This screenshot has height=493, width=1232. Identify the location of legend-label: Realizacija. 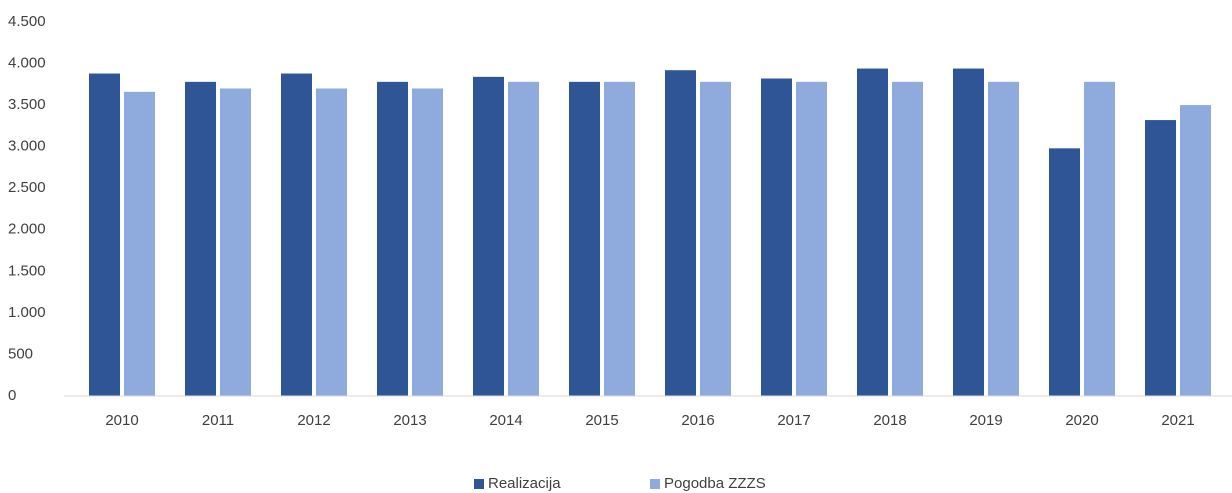
(524, 483).